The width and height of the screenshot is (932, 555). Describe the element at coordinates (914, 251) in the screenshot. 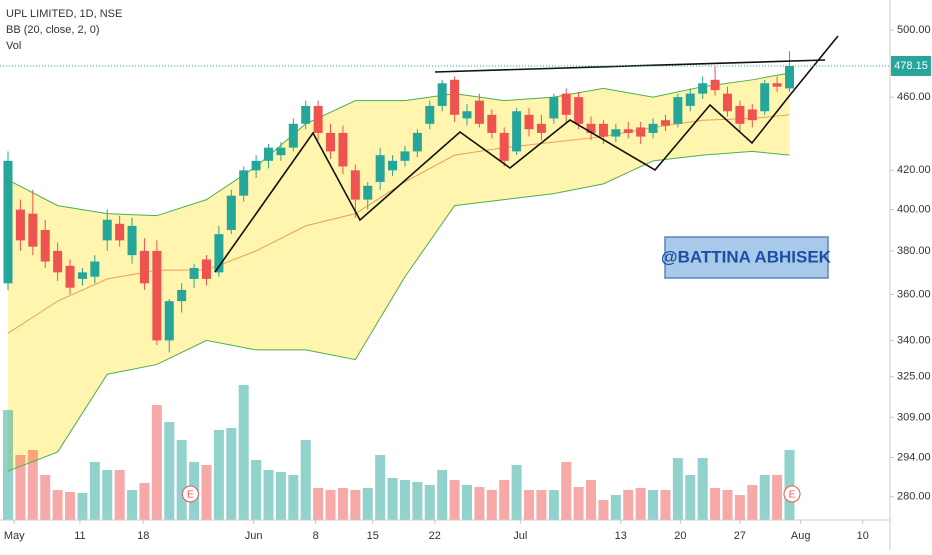

I see `y-tick-label: 380.00` at that location.